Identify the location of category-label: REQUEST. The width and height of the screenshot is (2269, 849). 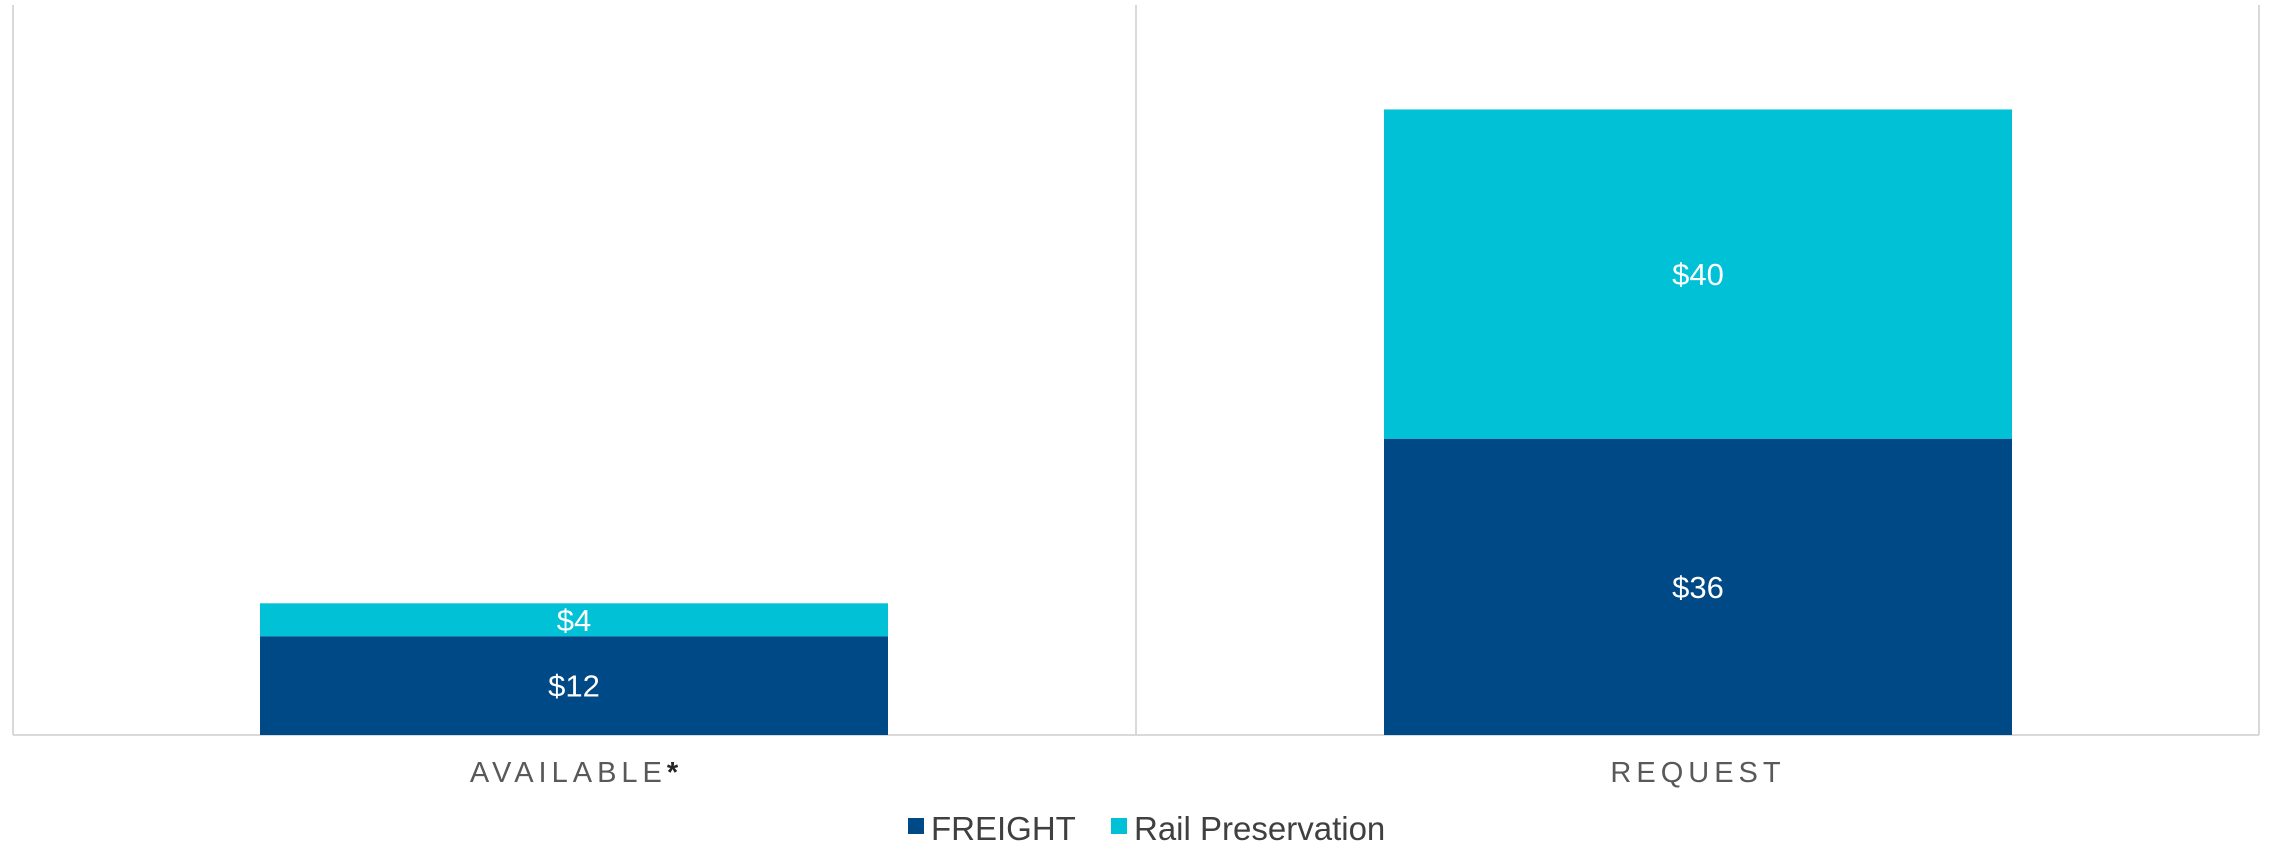
(1697, 773).